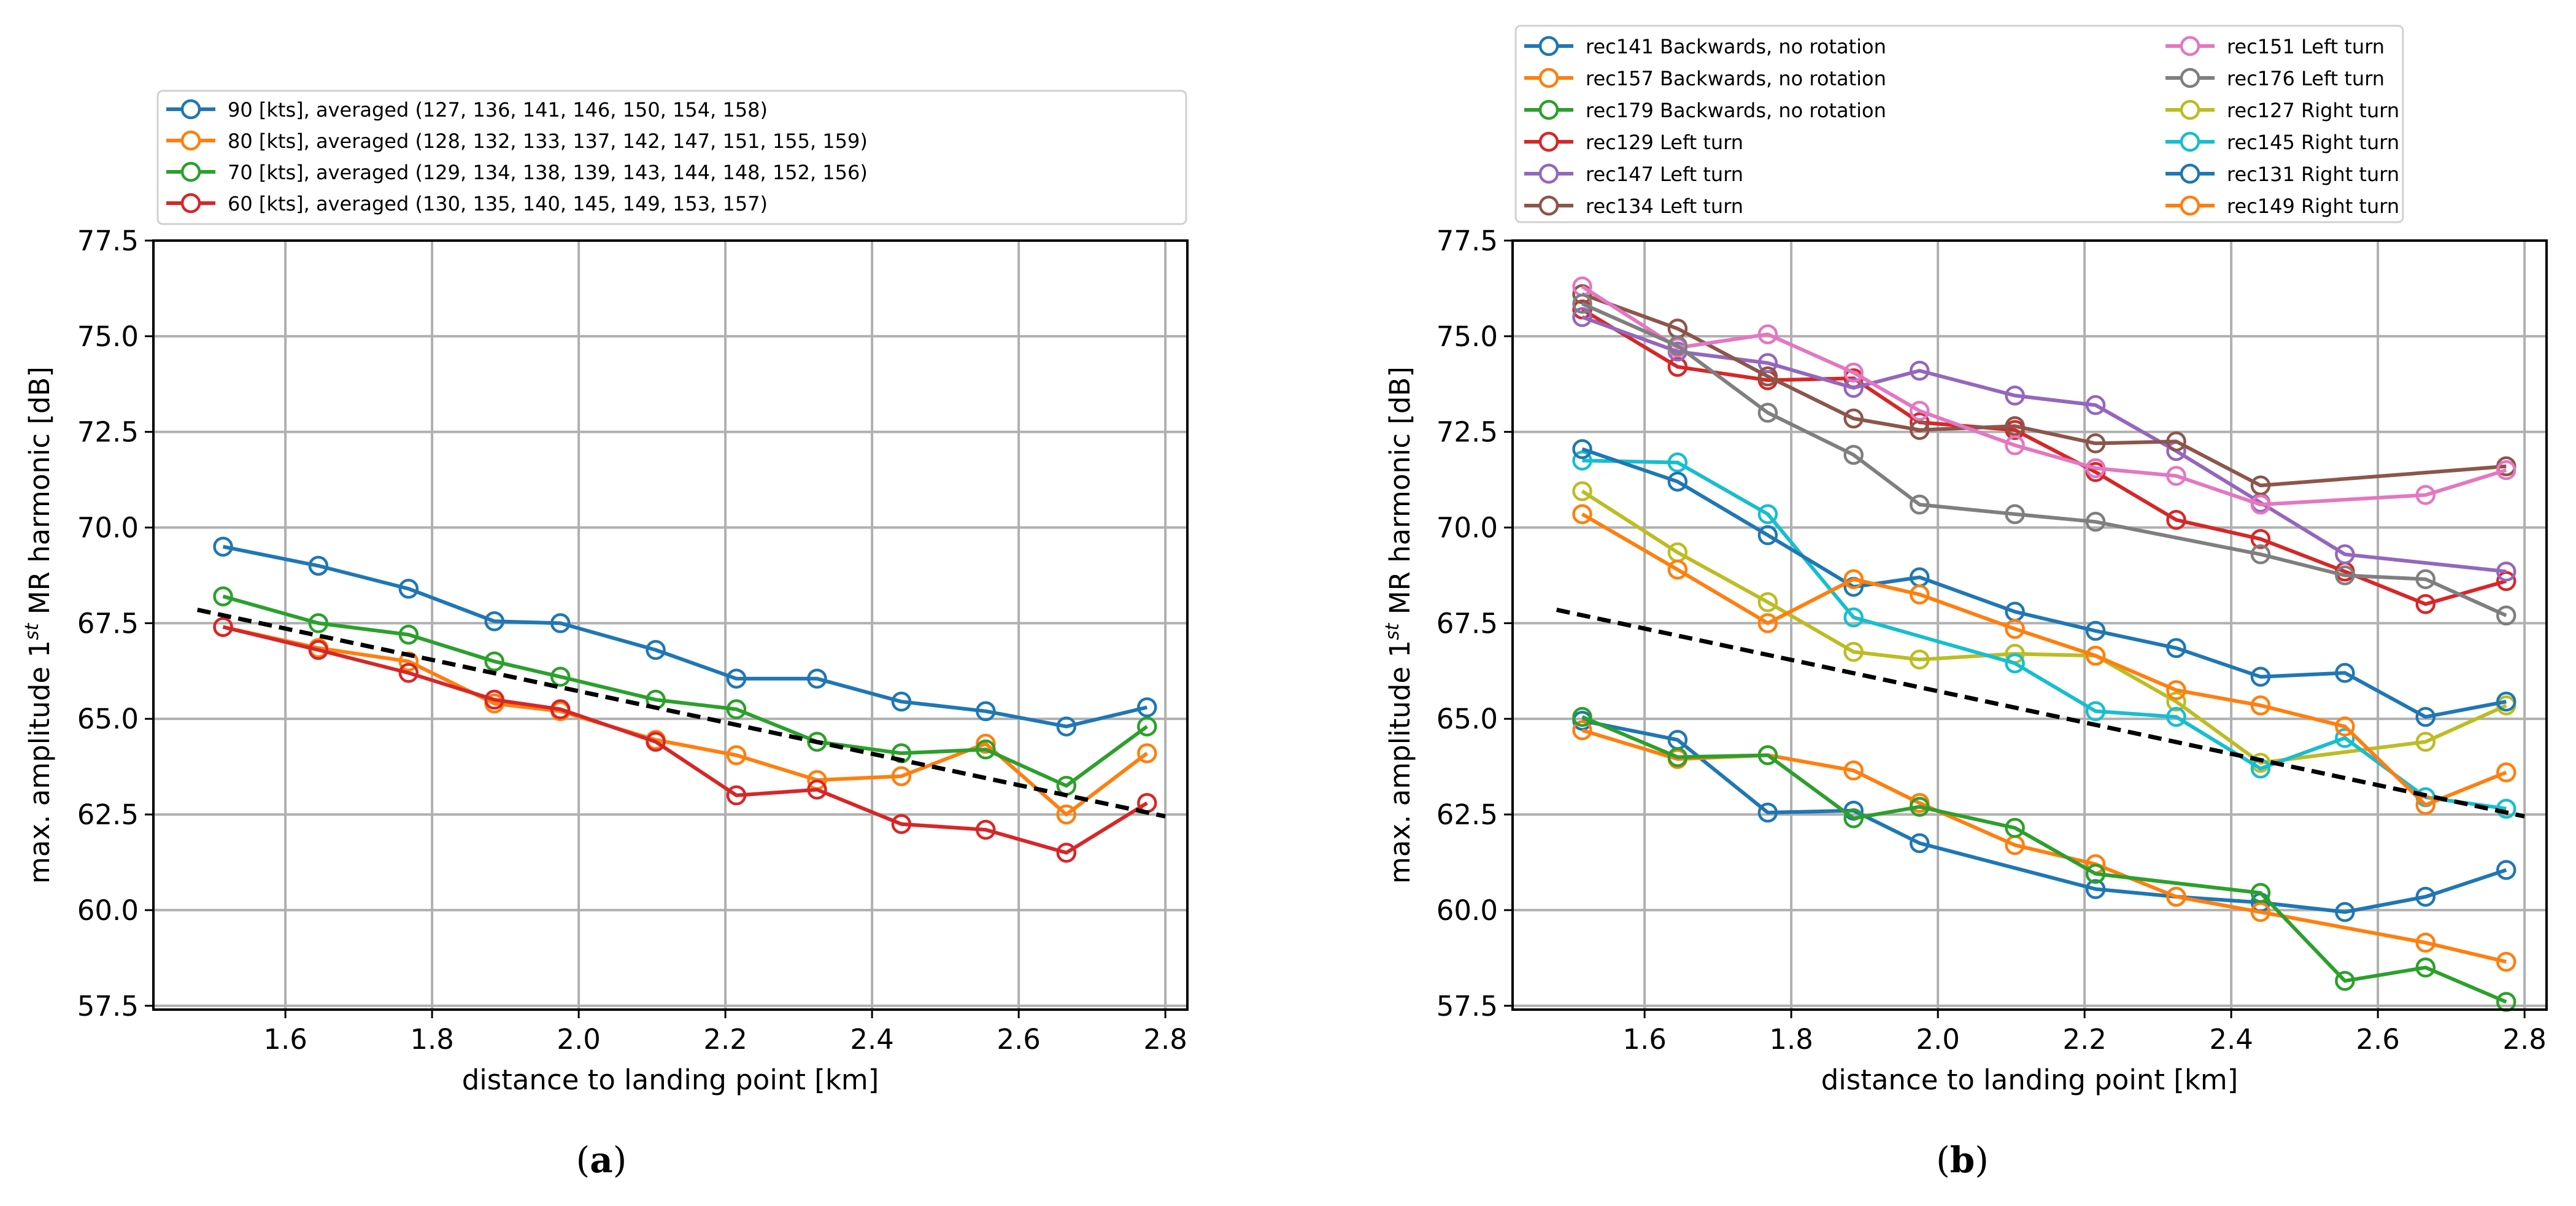 The width and height of the screenshot is (2576, 1206). I want to click on trend-line, so click(681, 714).